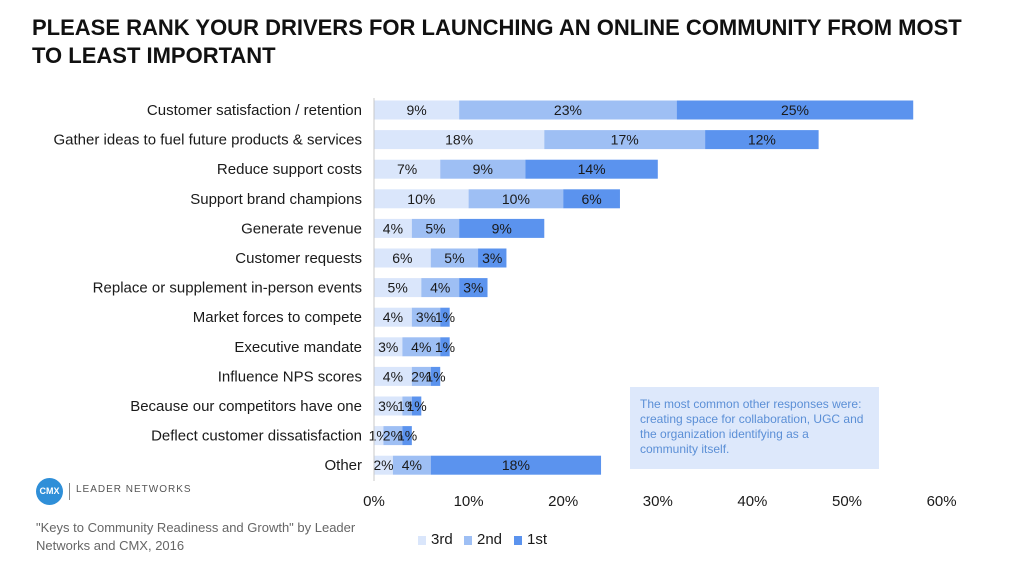 The image size is (1024, 572). What do you see at coordinates (134, 489) in the screenshot?
I see `logo-text: LEADER NETWORKS` at bounding box center [134, 489].